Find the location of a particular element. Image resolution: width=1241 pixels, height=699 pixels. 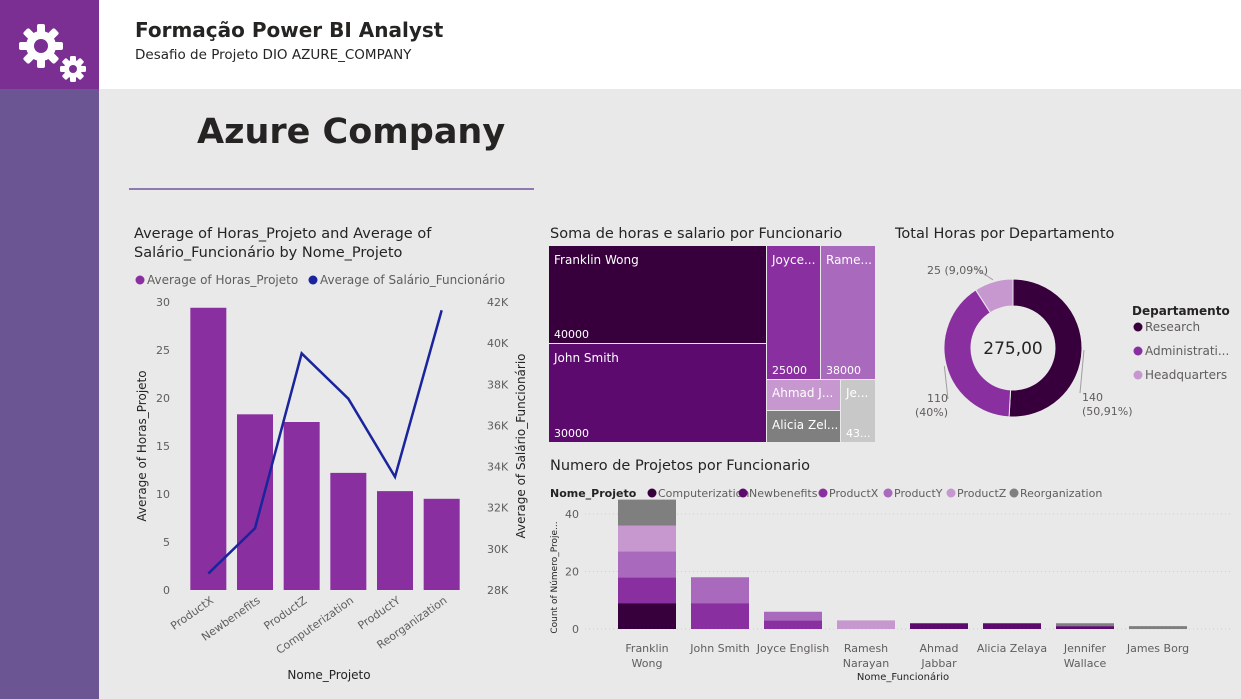

legend-label: Average of Horas_Projeto is located at coordinates (222, 280).